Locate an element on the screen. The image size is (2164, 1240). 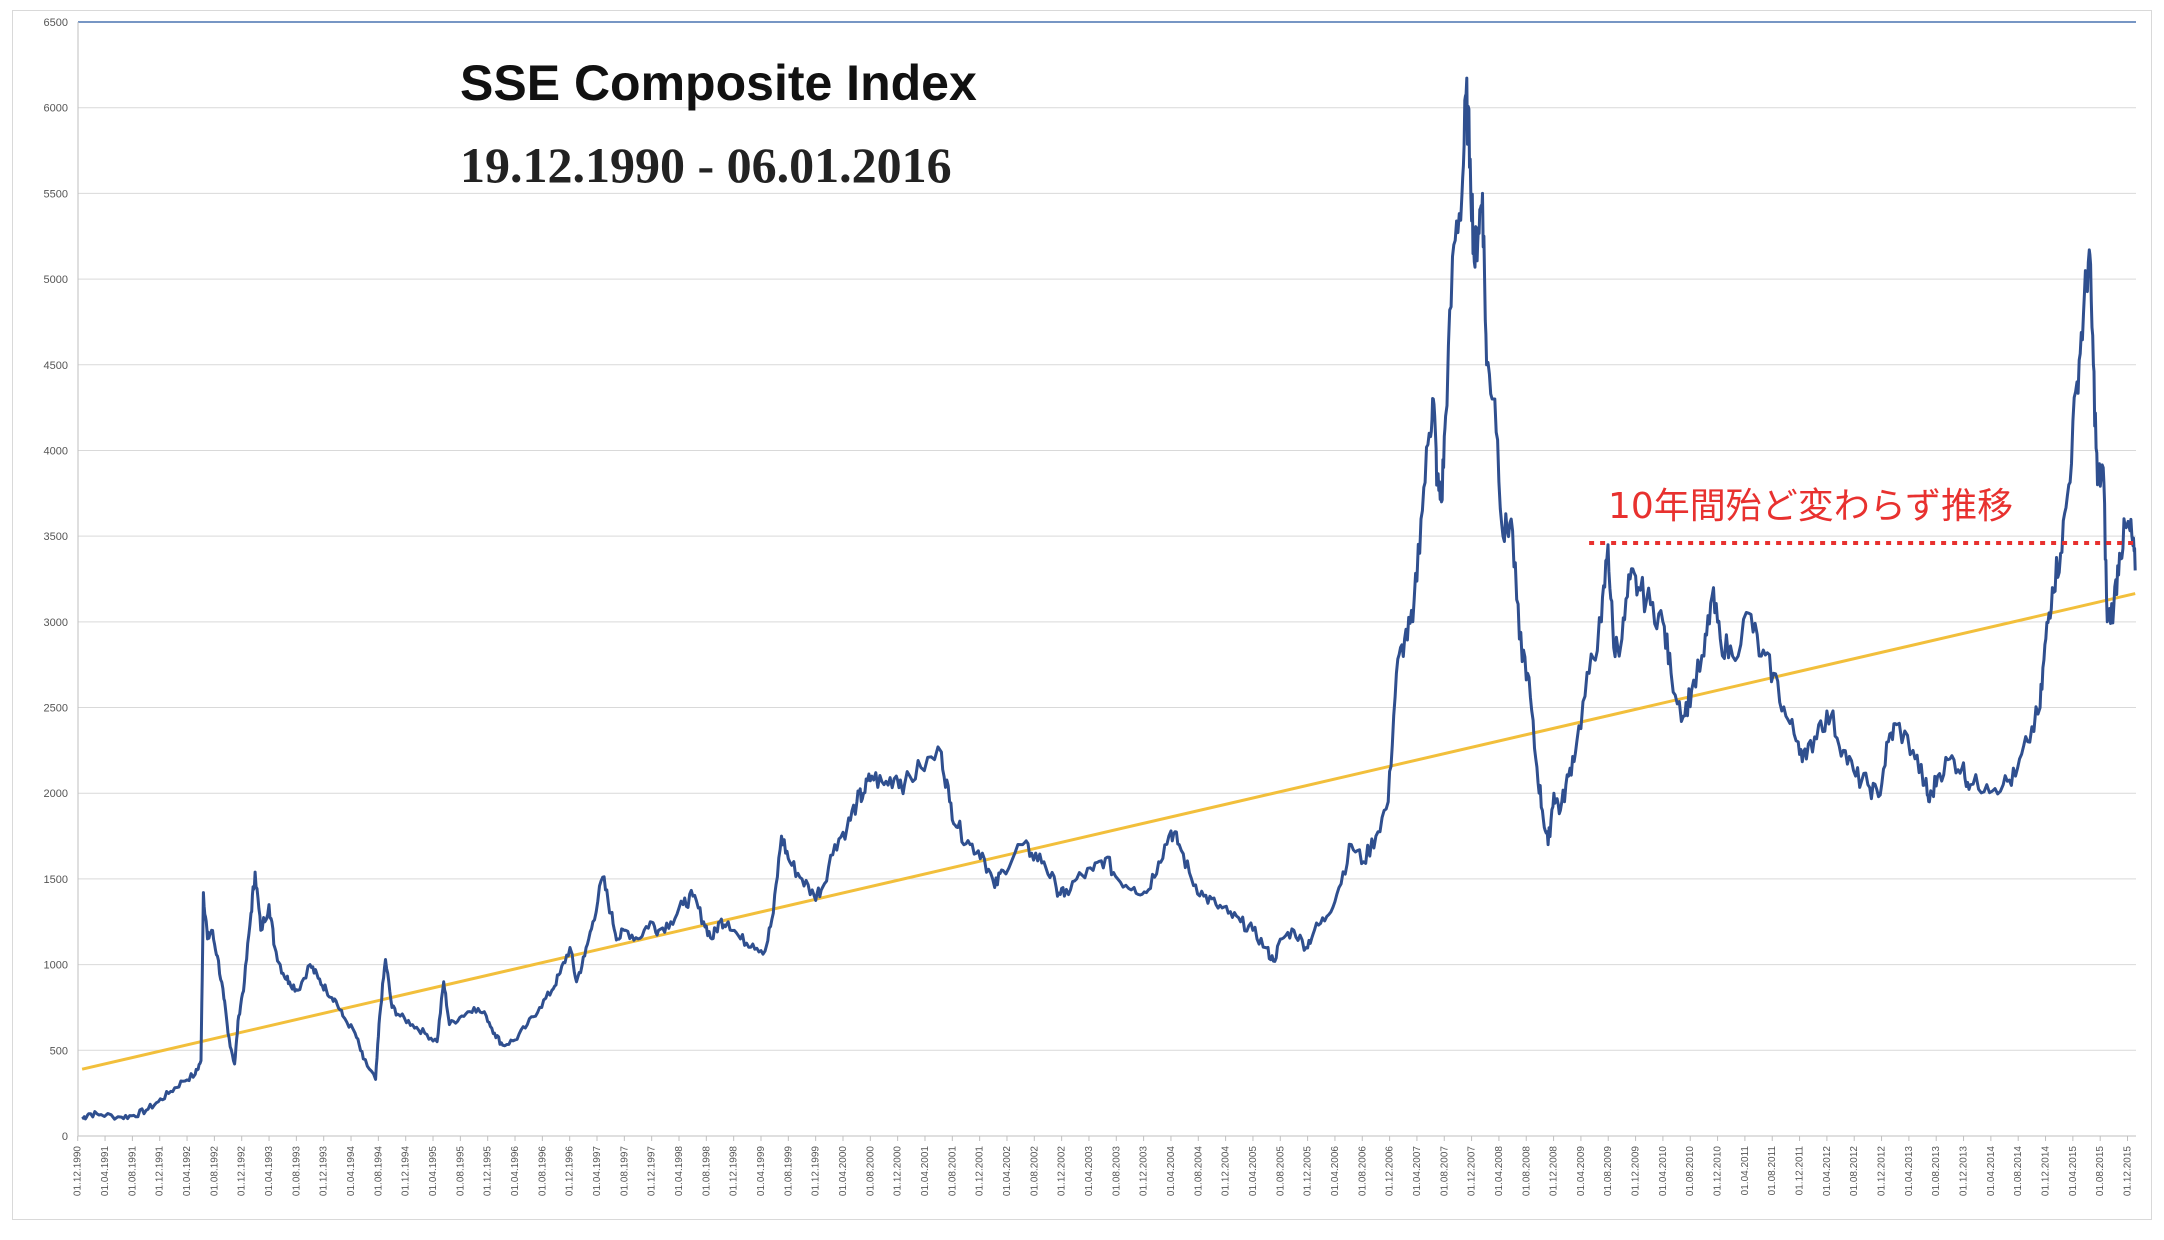
x-tick-label: 01.04.2010 is located at coordinates (1663, 1171).